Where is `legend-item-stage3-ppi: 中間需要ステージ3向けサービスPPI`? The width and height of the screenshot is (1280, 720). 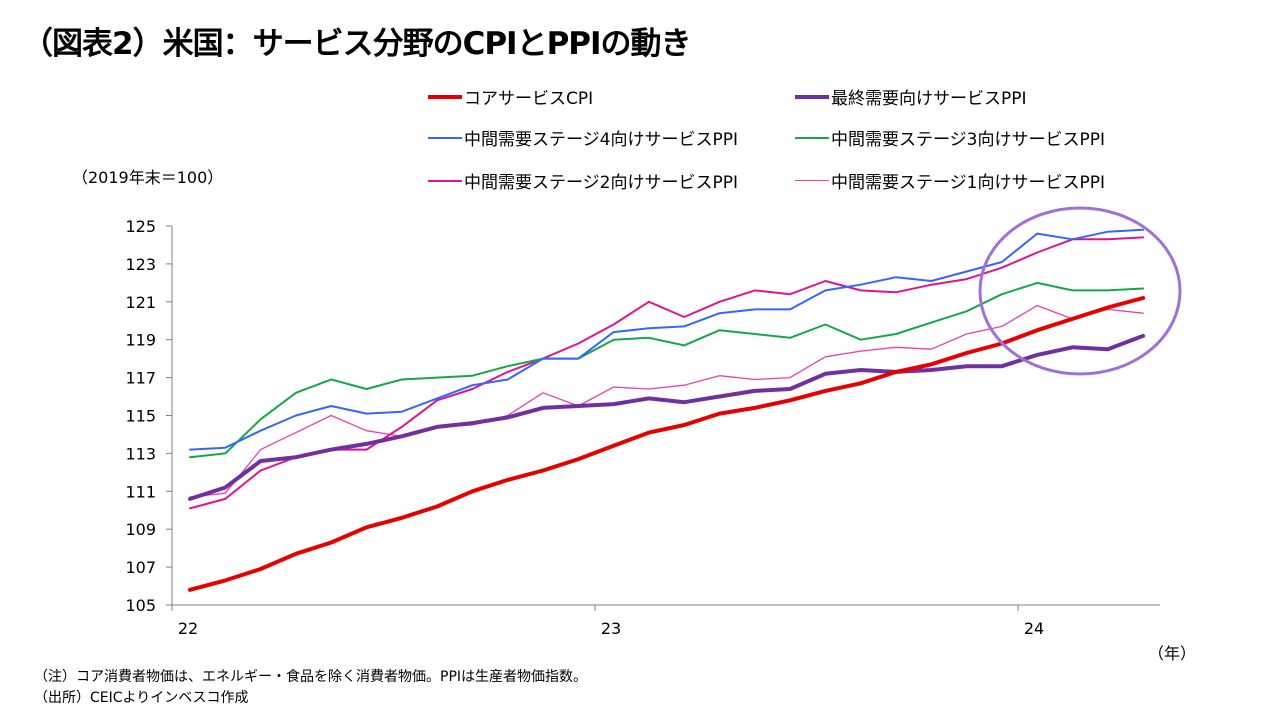
legend-item-stage3-ppi: 中間需要ステージ3向けサービスPPI is located at coordinates (950, 137).